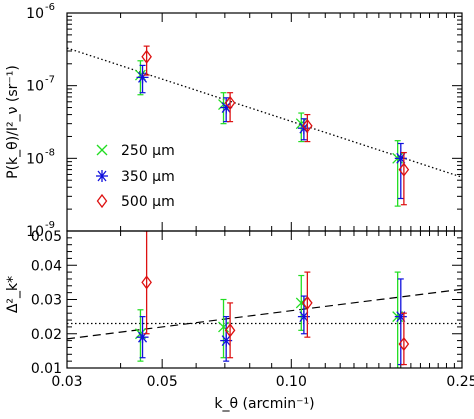 This screenshot has width=474, height=419. What do you see at coordinates (148, 177) in the screenshot?
I see `legend-label: 350 μm` at bounding box center [148, 177].